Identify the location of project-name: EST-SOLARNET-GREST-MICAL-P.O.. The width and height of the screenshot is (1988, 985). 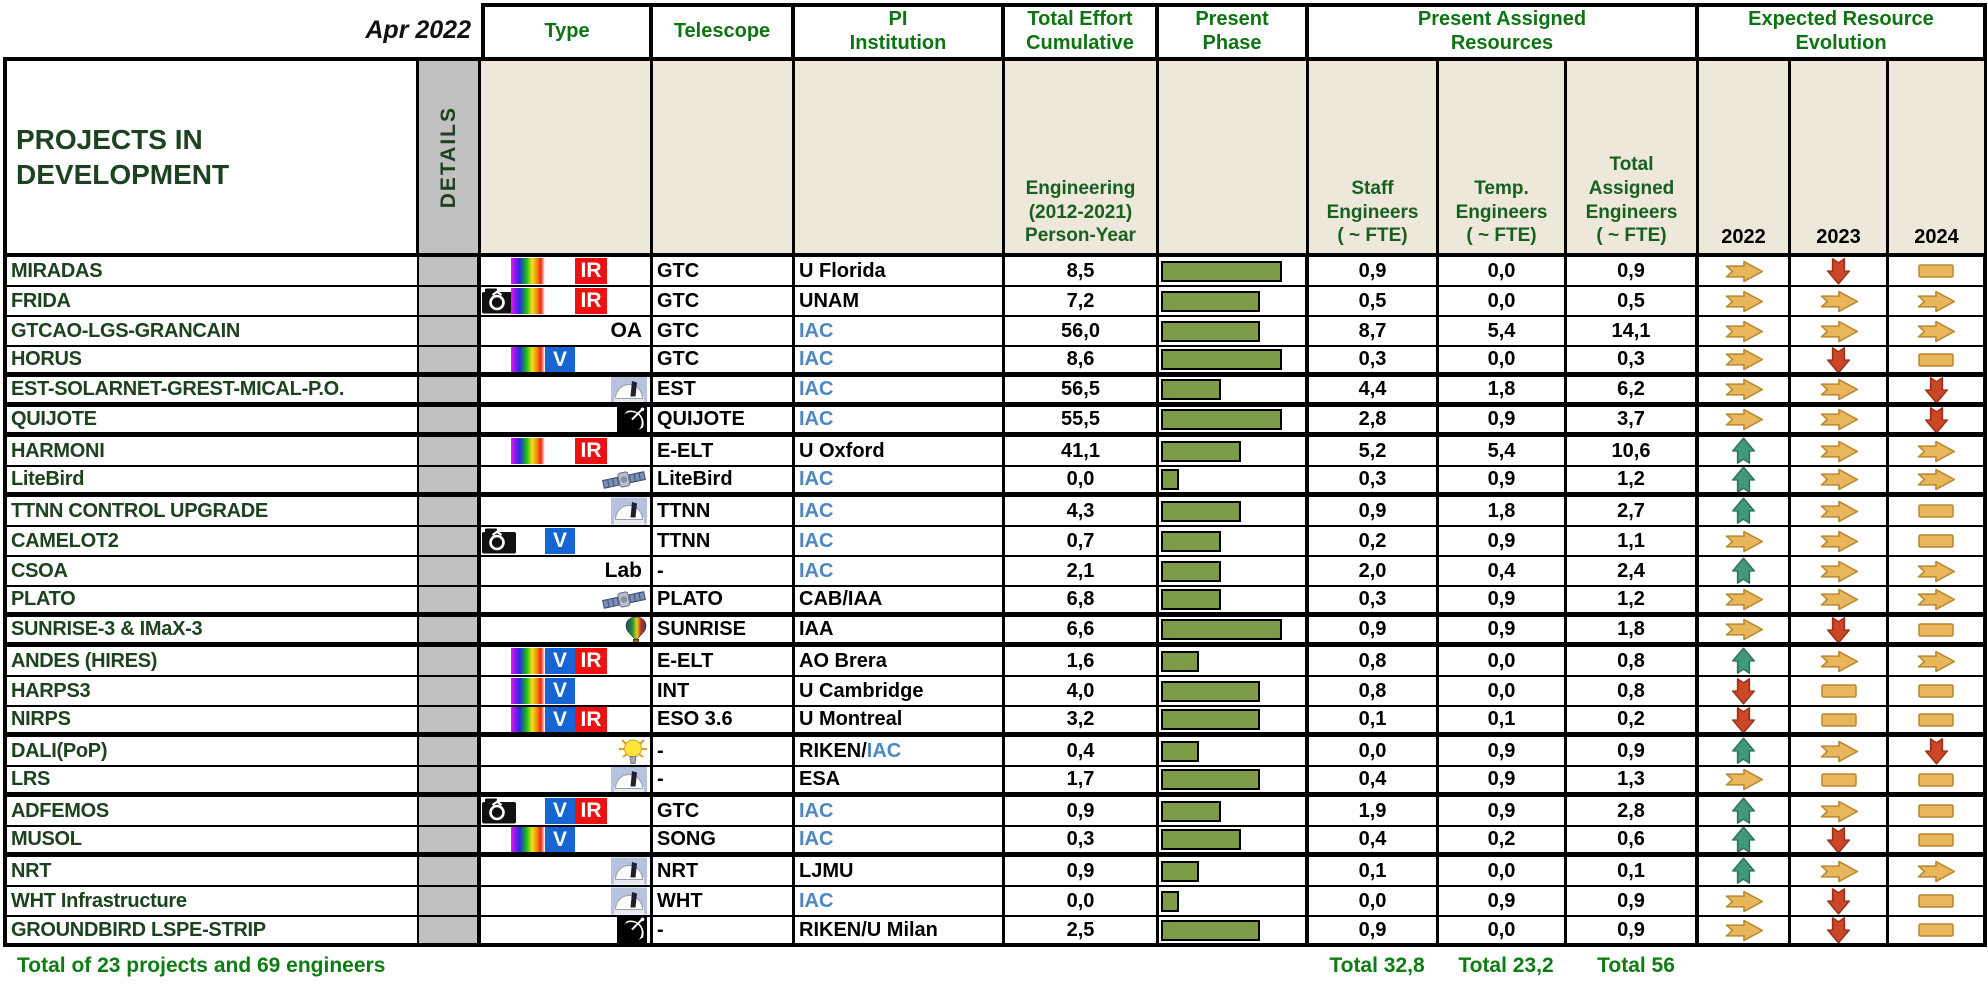
(211, 392).